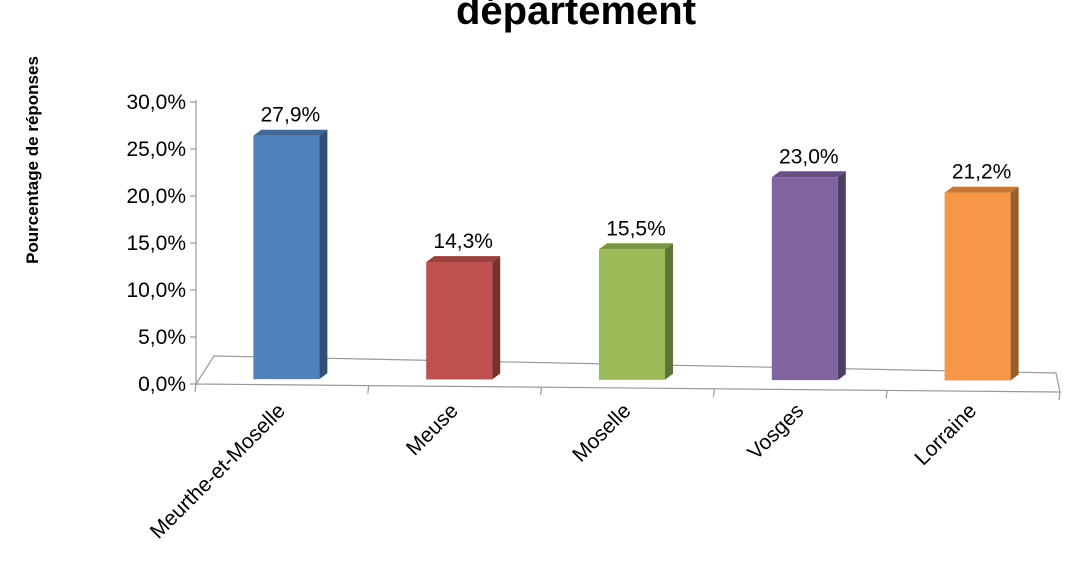 The image size is (1070, 573). What do you see at coordinates (576, 16) in the screenshot?
I see `chart-title: département` at bounding box center [576, 16].